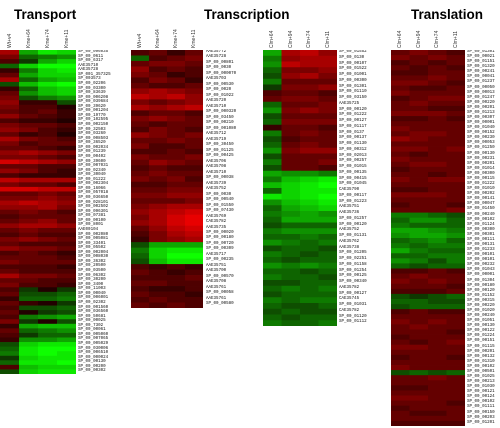 This screenshot has height=428, width=500. What do you see at coordinates (481, 250) in the screenshot?
I see `gene-label: SP_00_01233` at bounding box center [481, 250].